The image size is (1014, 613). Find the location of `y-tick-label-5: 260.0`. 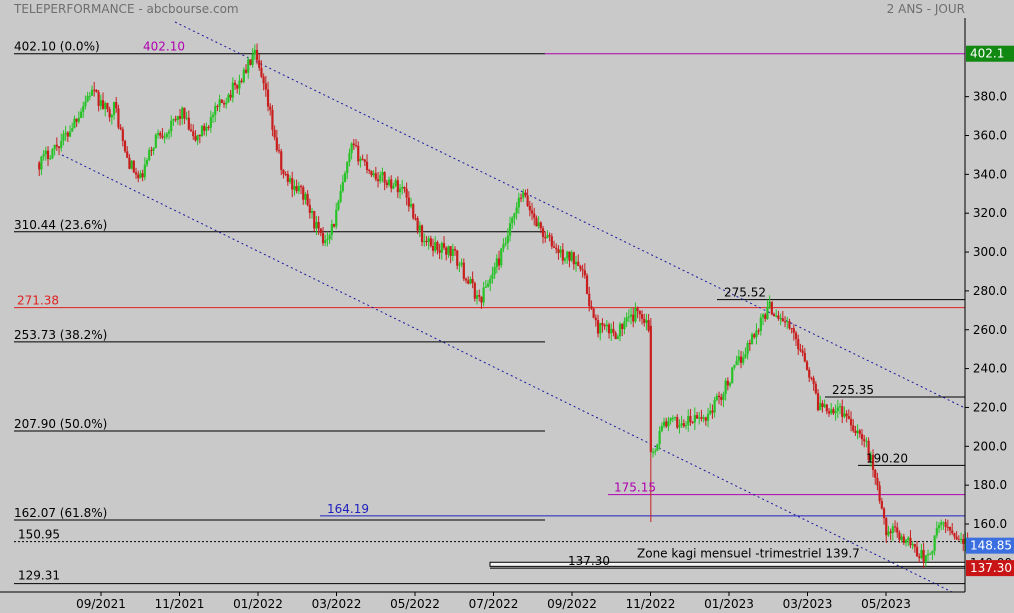

y-tick-label-5: 260.0 is located at coordinates (990, 330).